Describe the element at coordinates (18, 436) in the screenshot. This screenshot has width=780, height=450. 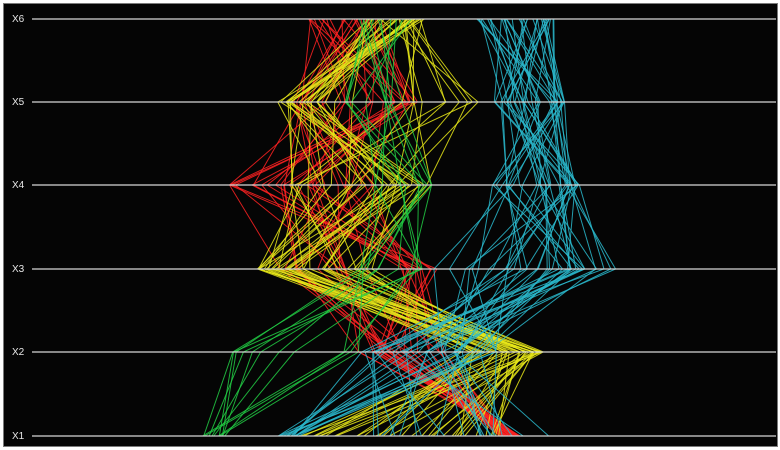
I see `axis-label-x1: X1` at that location.